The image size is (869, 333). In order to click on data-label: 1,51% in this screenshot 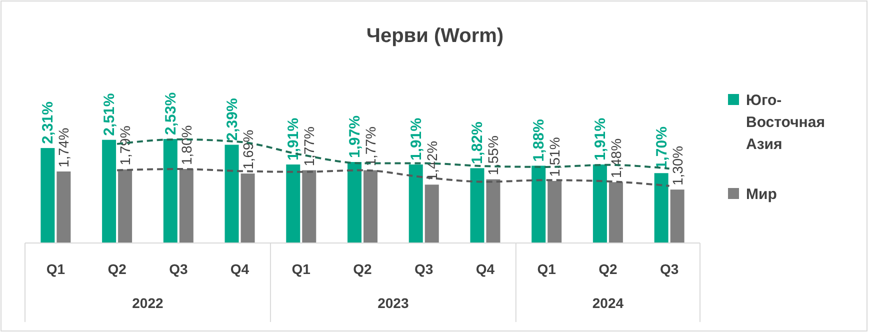, I will do `click(554, 157)`.